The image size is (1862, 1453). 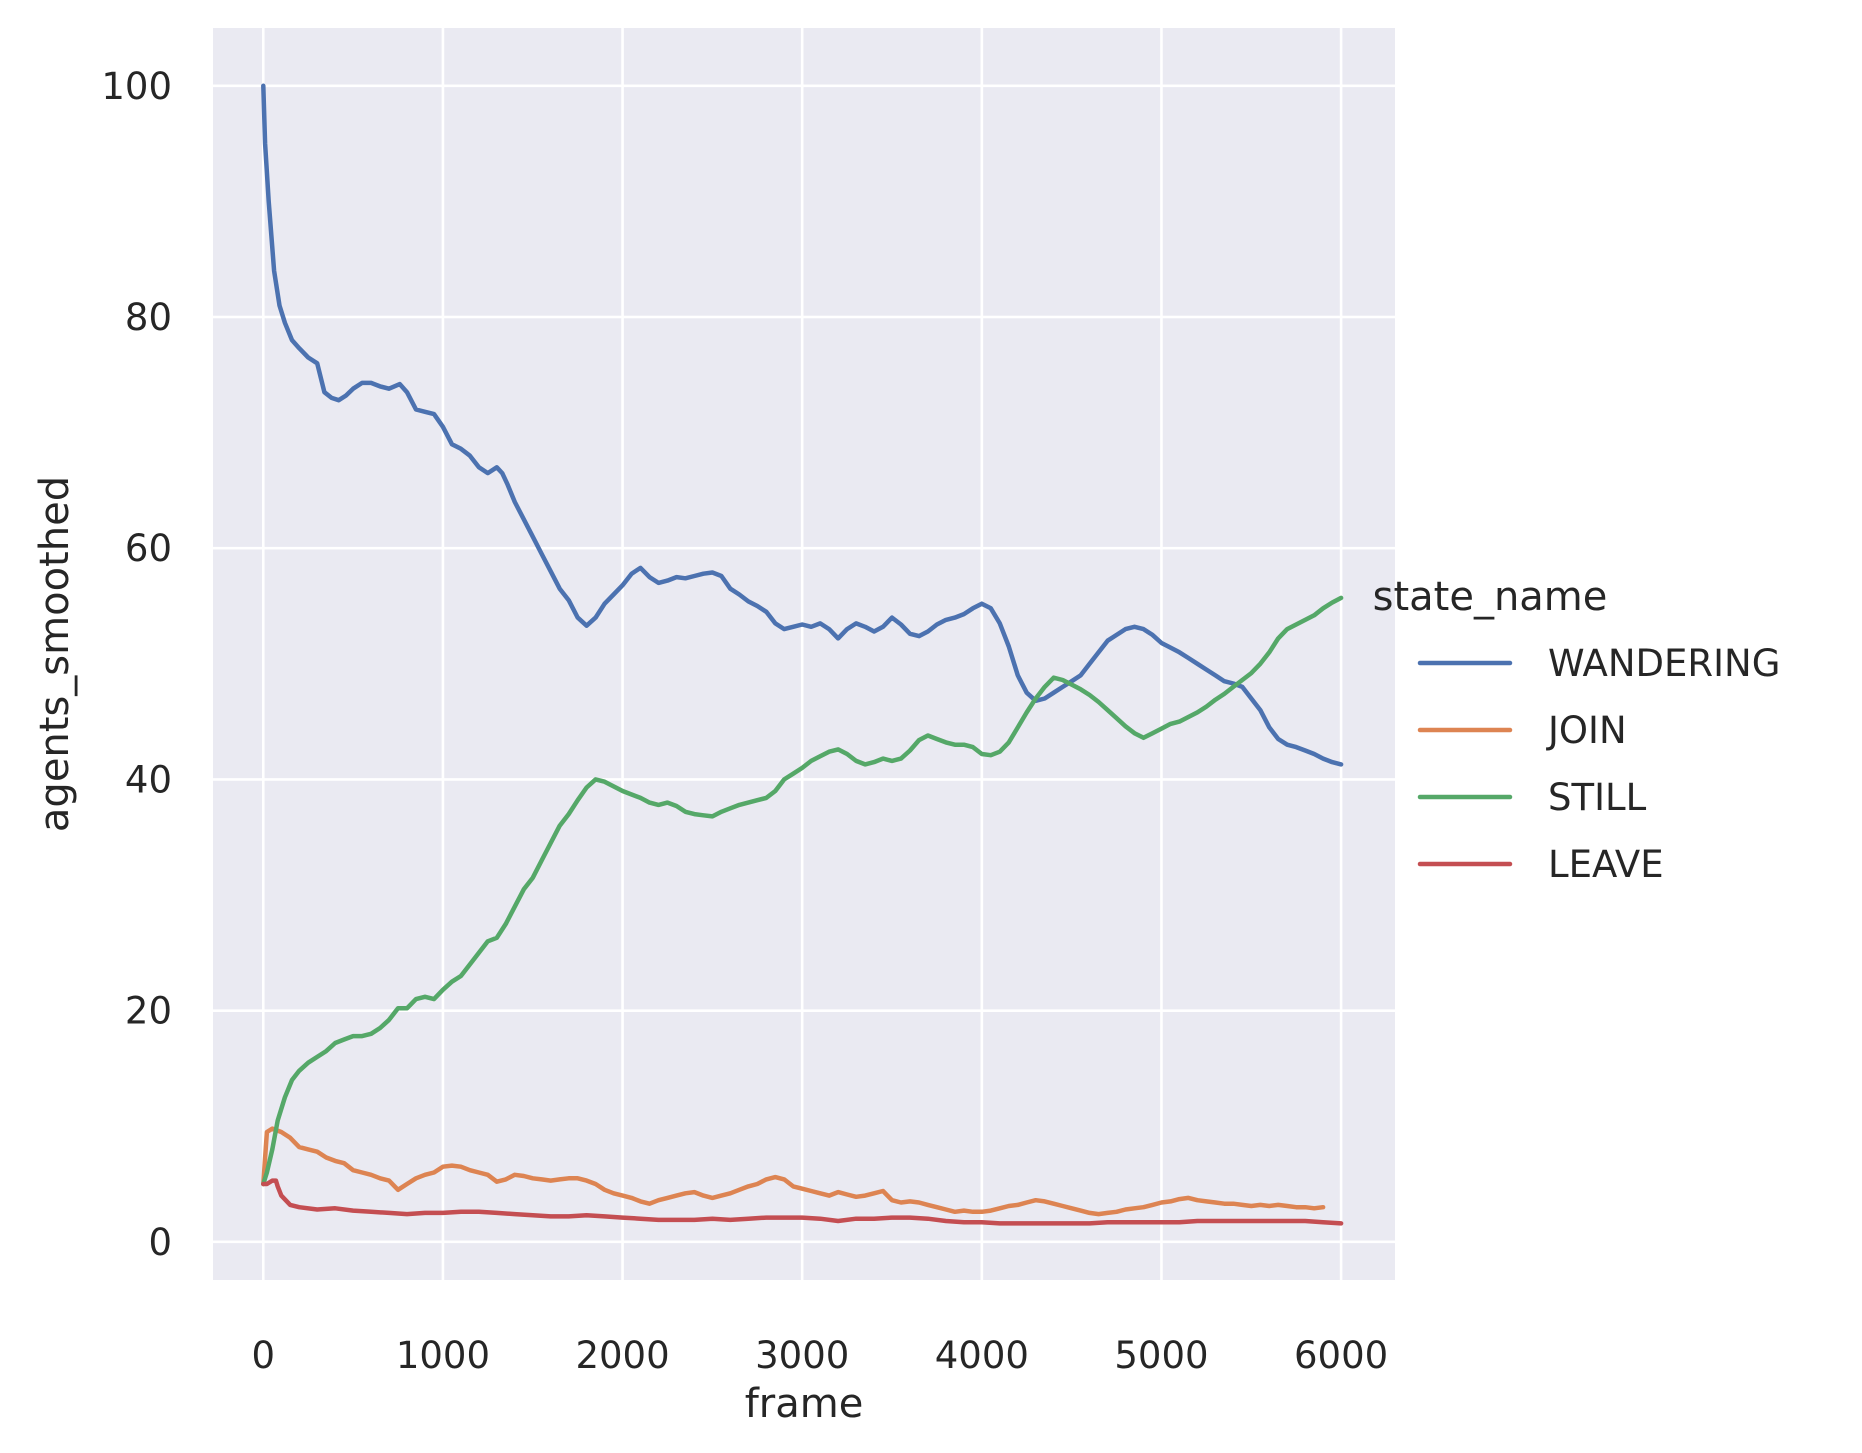 What do you see at coordinates (1598, 764) in the screenshot?
I see `legend-items: WANDERING JOIN STILL LEAVE` at bounding box center [1598, 764].